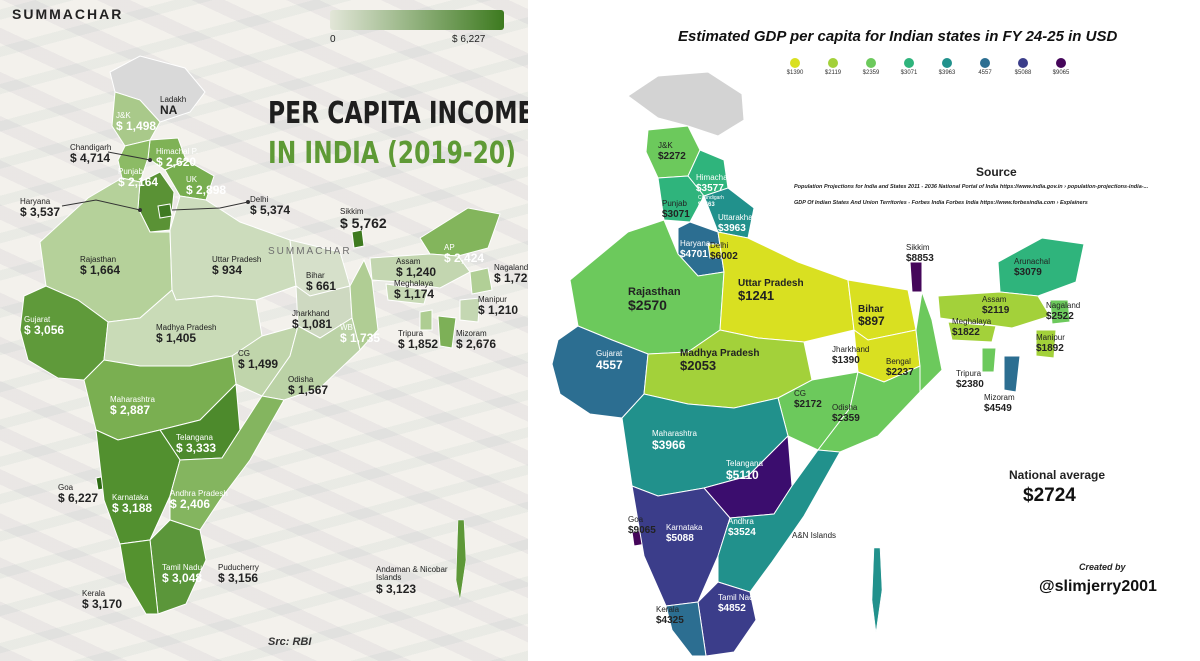 This screenshot has width=1200, height=661. Describe the element at coordinates (511, 274) in the screenshot. I see `label-nagaland: Nagaland$ 1,721` at that location.